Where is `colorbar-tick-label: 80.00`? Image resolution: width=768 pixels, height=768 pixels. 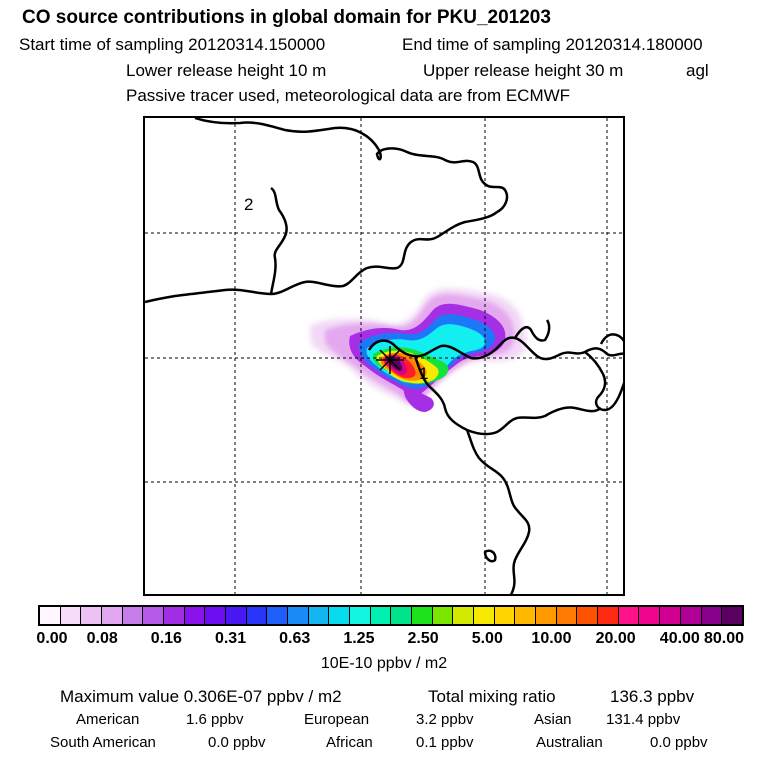
colorbar-tick-label: 80.00 is located at coordinates (724, 638).